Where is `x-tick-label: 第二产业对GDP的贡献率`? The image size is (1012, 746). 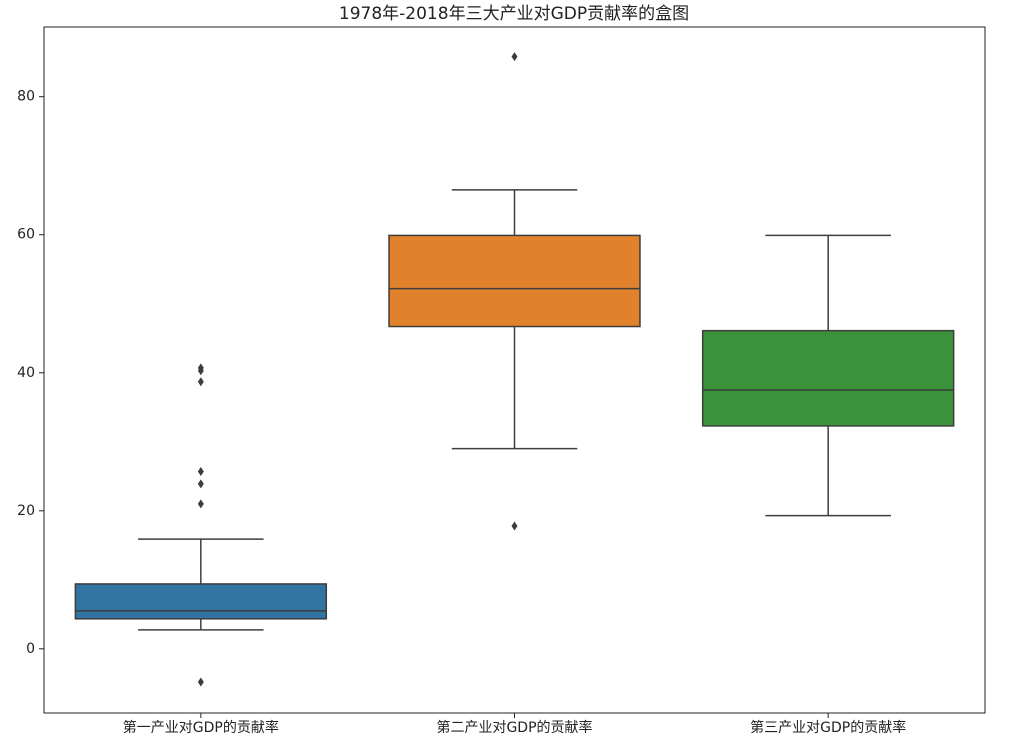
x-tick-label: 第二产业对GDP的贡献率 is located at coordinates (514, 727).